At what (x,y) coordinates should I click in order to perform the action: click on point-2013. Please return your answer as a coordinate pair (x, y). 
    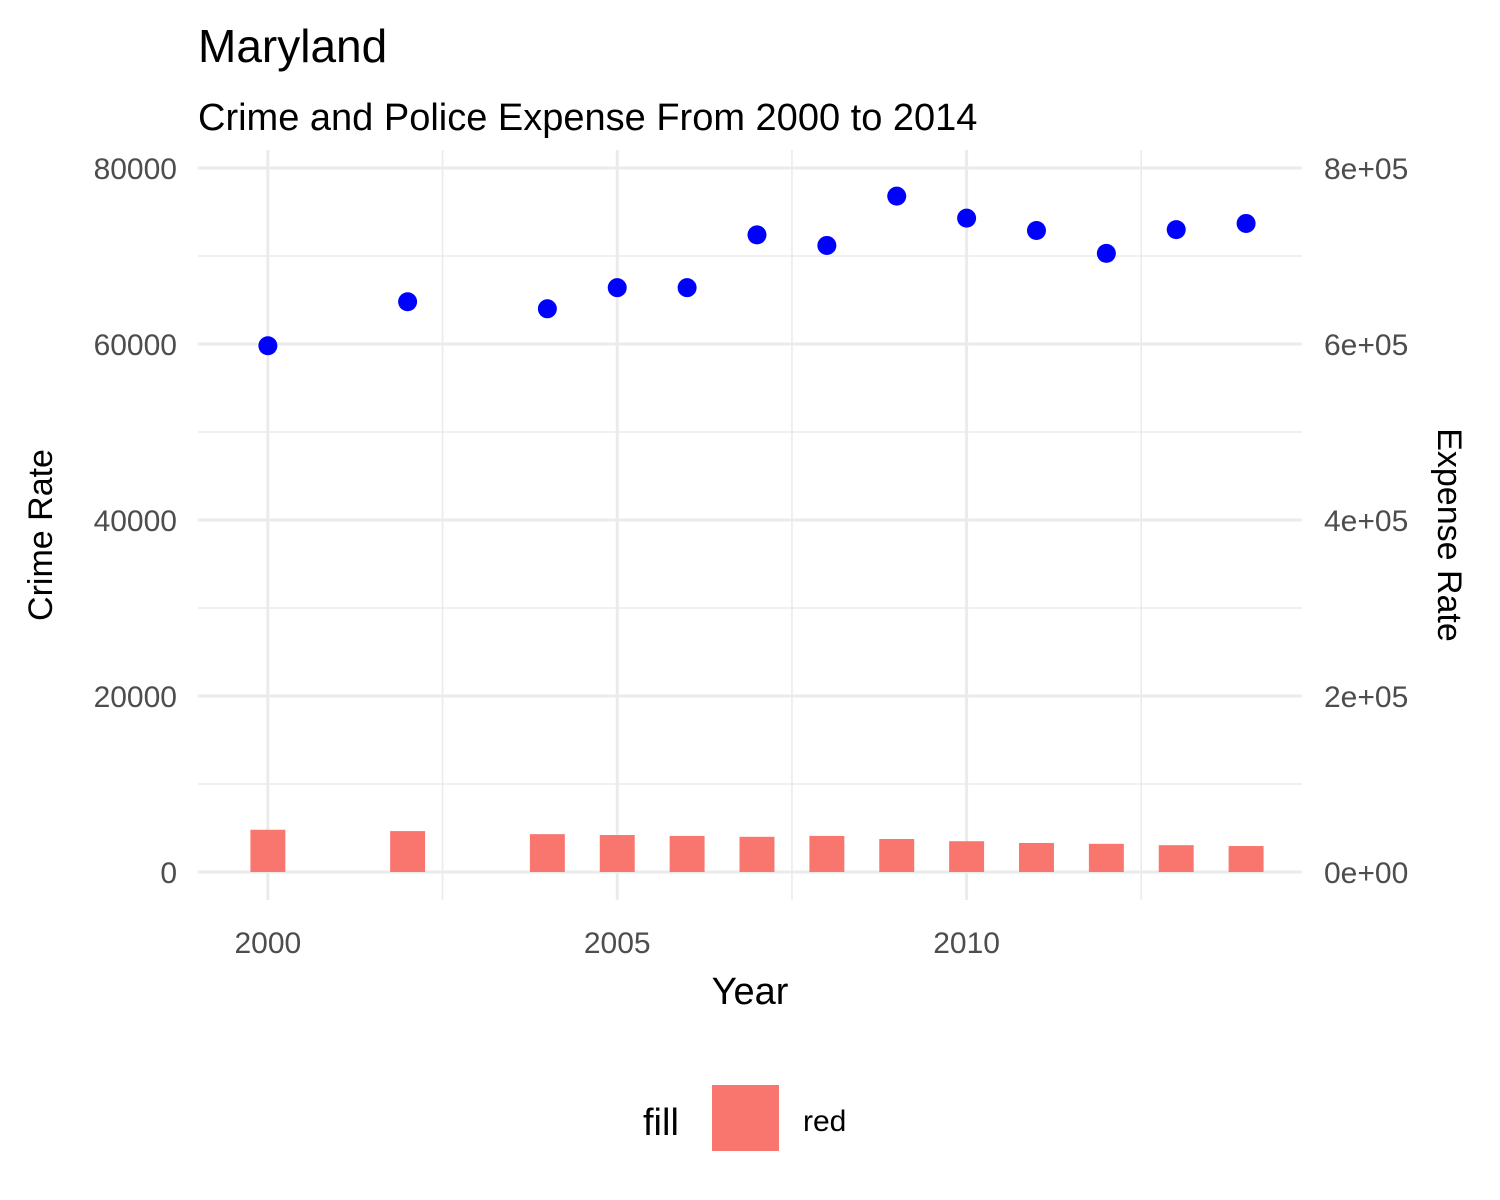
    Looking at the image, I should click on (1176, 230).